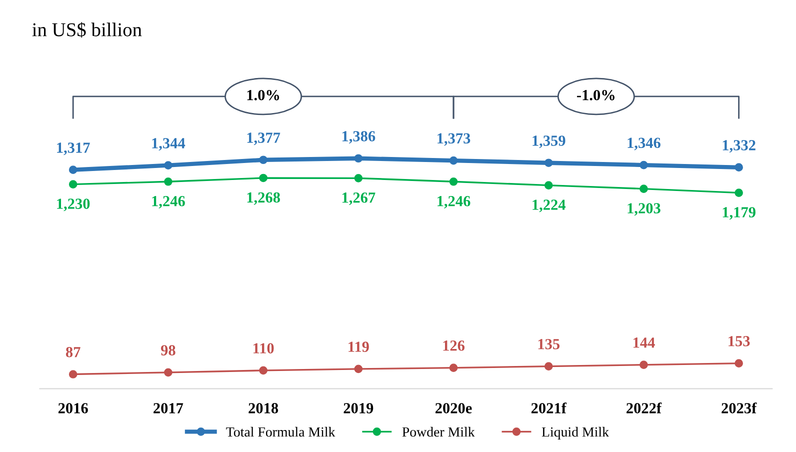 The image size is (796, 452). Describe the element at coordinates (169, 144) in the screenshot. I see `data-label: 1,344` at that location.